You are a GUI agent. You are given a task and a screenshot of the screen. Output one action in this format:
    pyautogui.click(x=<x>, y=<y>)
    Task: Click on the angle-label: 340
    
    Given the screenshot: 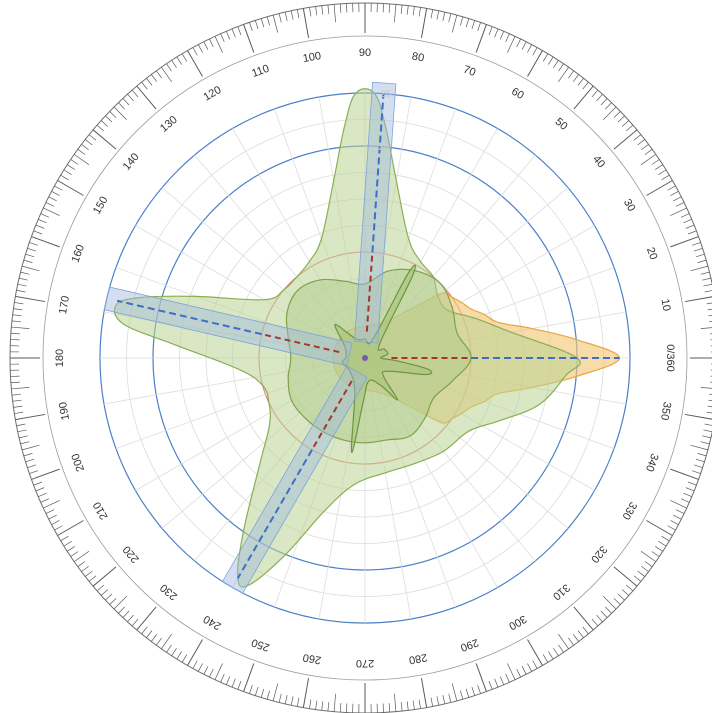 What is the action you would take?
    pyautogui.click(x=652, y=462)
    